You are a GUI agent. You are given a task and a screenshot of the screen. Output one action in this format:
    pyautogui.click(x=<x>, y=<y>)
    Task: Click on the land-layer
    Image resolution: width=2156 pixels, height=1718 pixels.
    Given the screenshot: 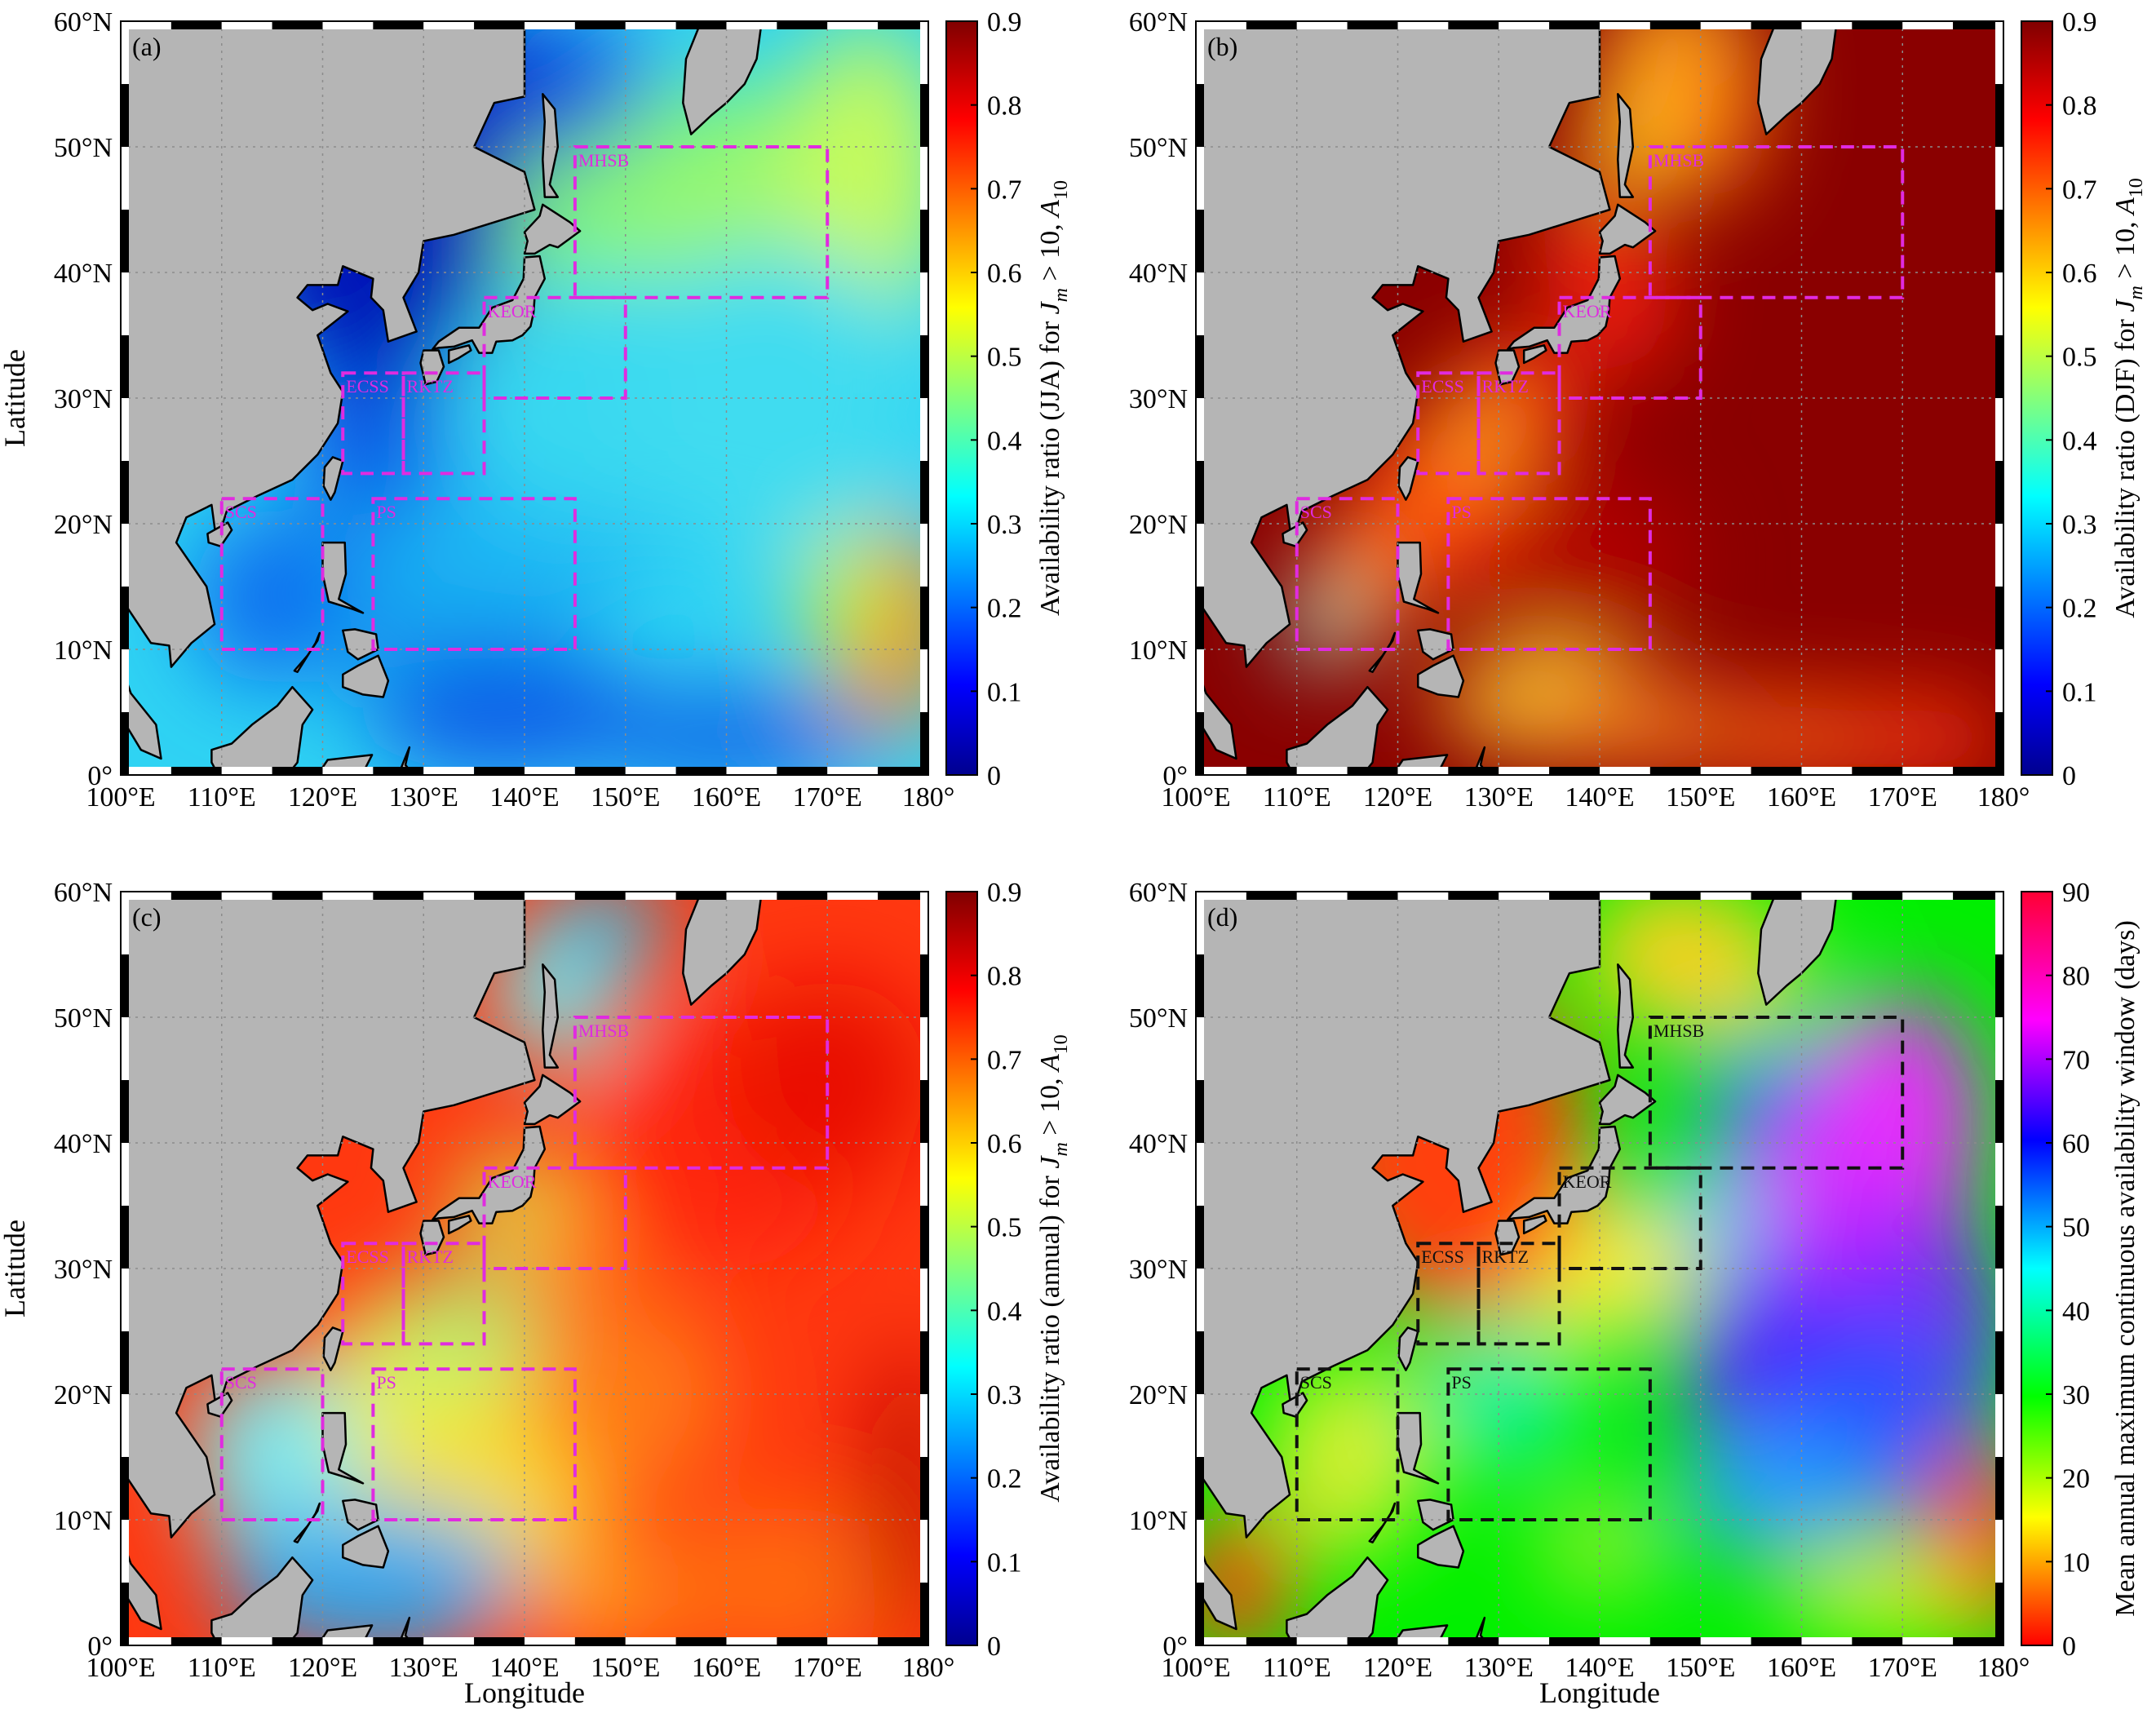 What is the action you would take?
    pyautogui.click(x=1517, y=1268)
    